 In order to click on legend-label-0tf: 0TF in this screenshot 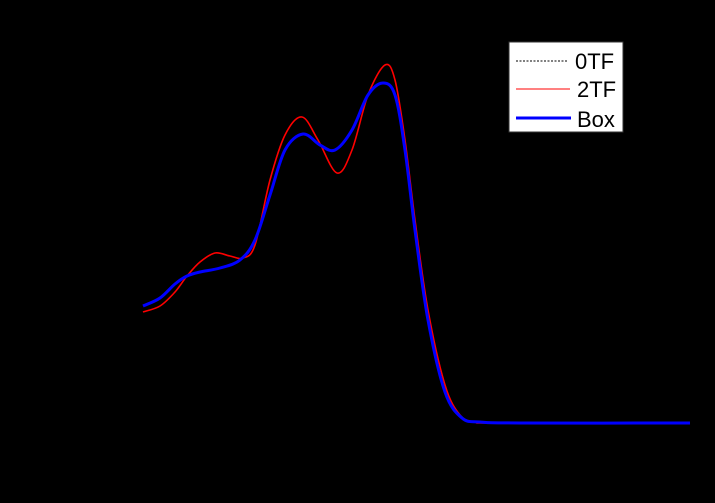, I will do `click(594, 61)`.